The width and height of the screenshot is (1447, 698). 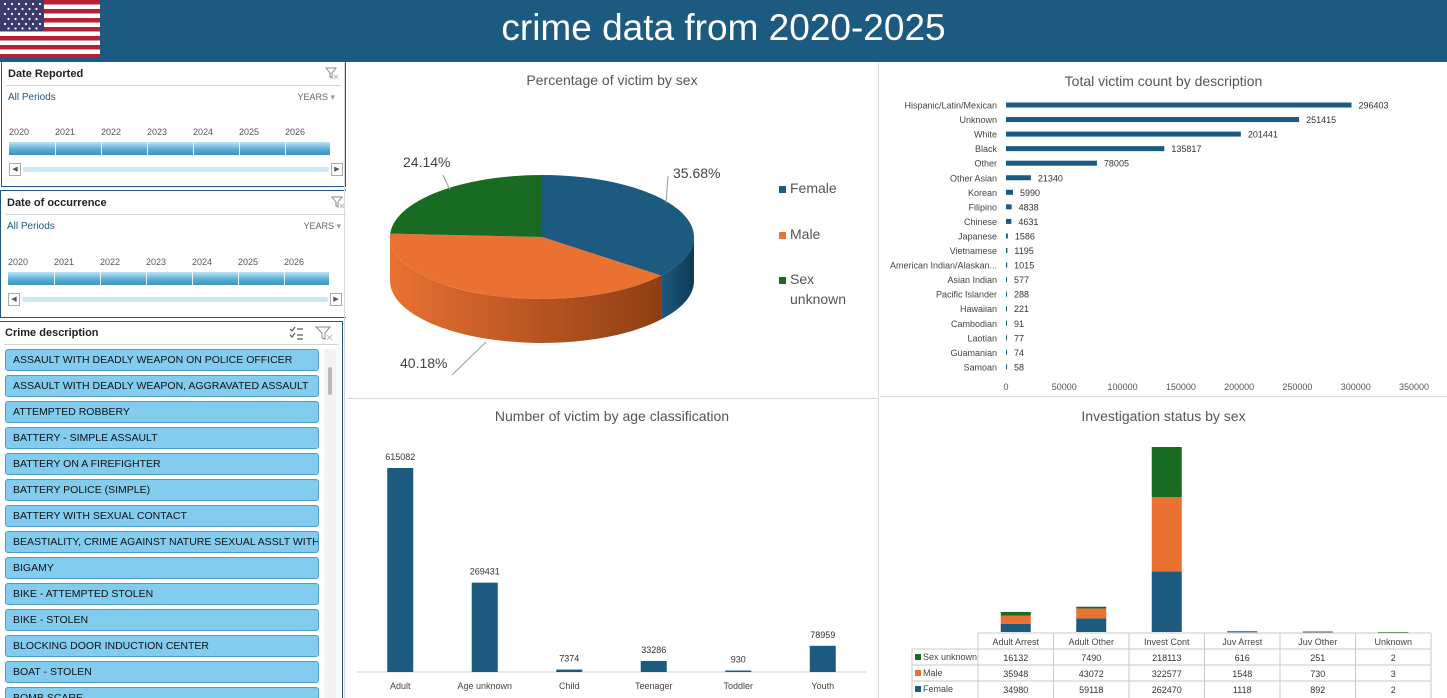 I want to click on legend-swatch, so click(x=782, y=235).